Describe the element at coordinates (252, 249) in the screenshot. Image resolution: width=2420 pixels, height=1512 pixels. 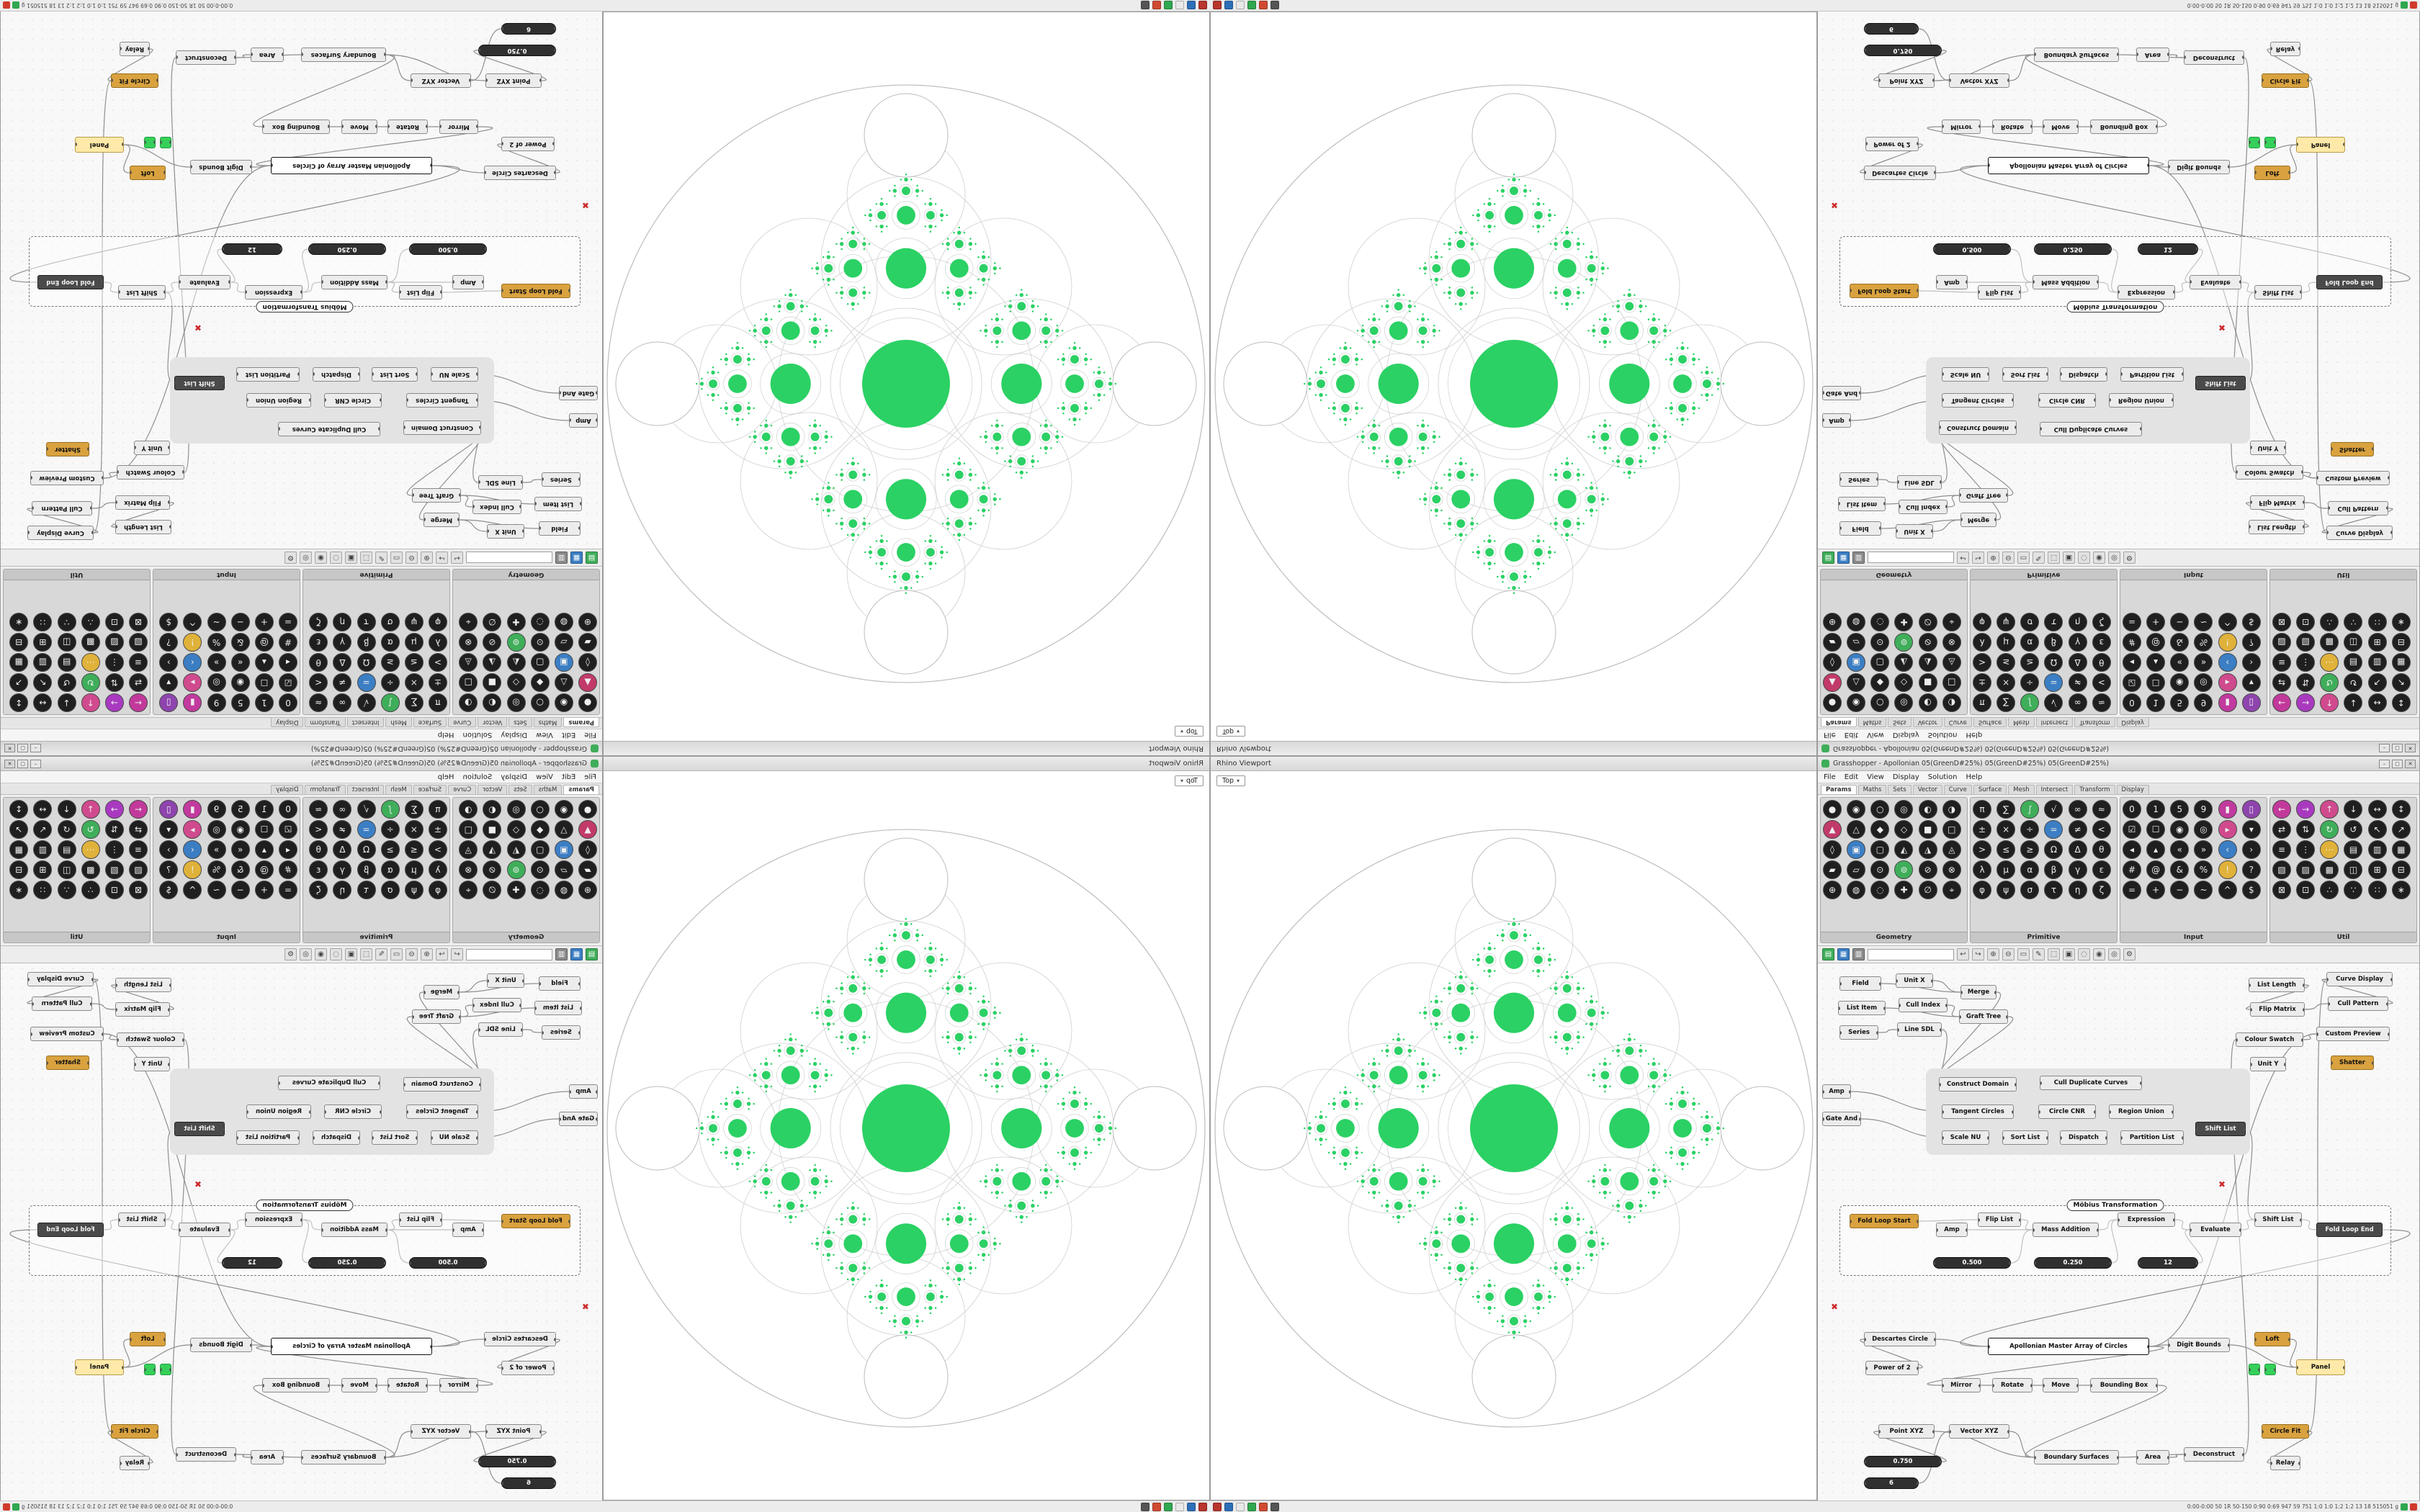
I see `gh-node-12: 12` at that location.